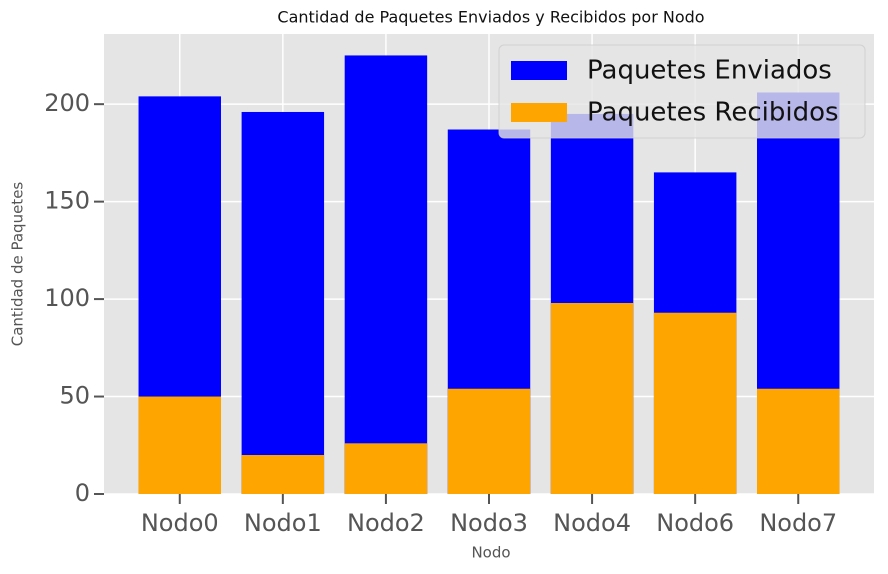 The width and height of the screenshot is (888, 574). Describe the element at coordinates (180, 523) in the screenshot. I see `x-tick-label: Nodo0` at that location.